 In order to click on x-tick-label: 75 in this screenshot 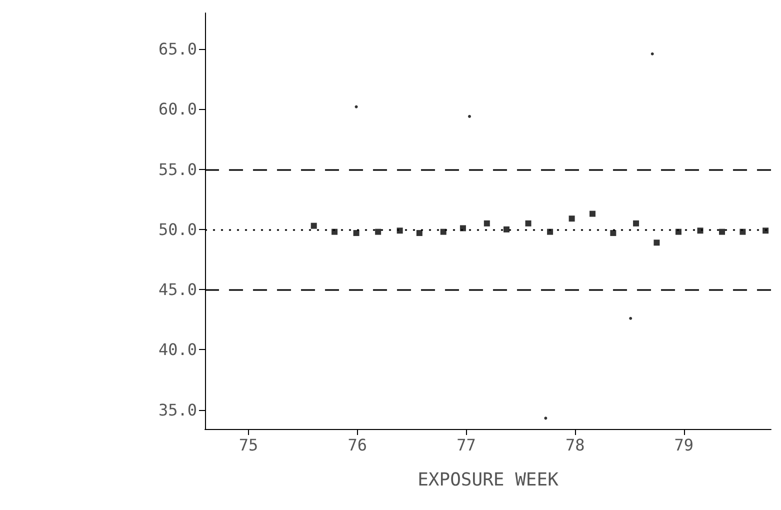, I will do `click(248, 445)`.